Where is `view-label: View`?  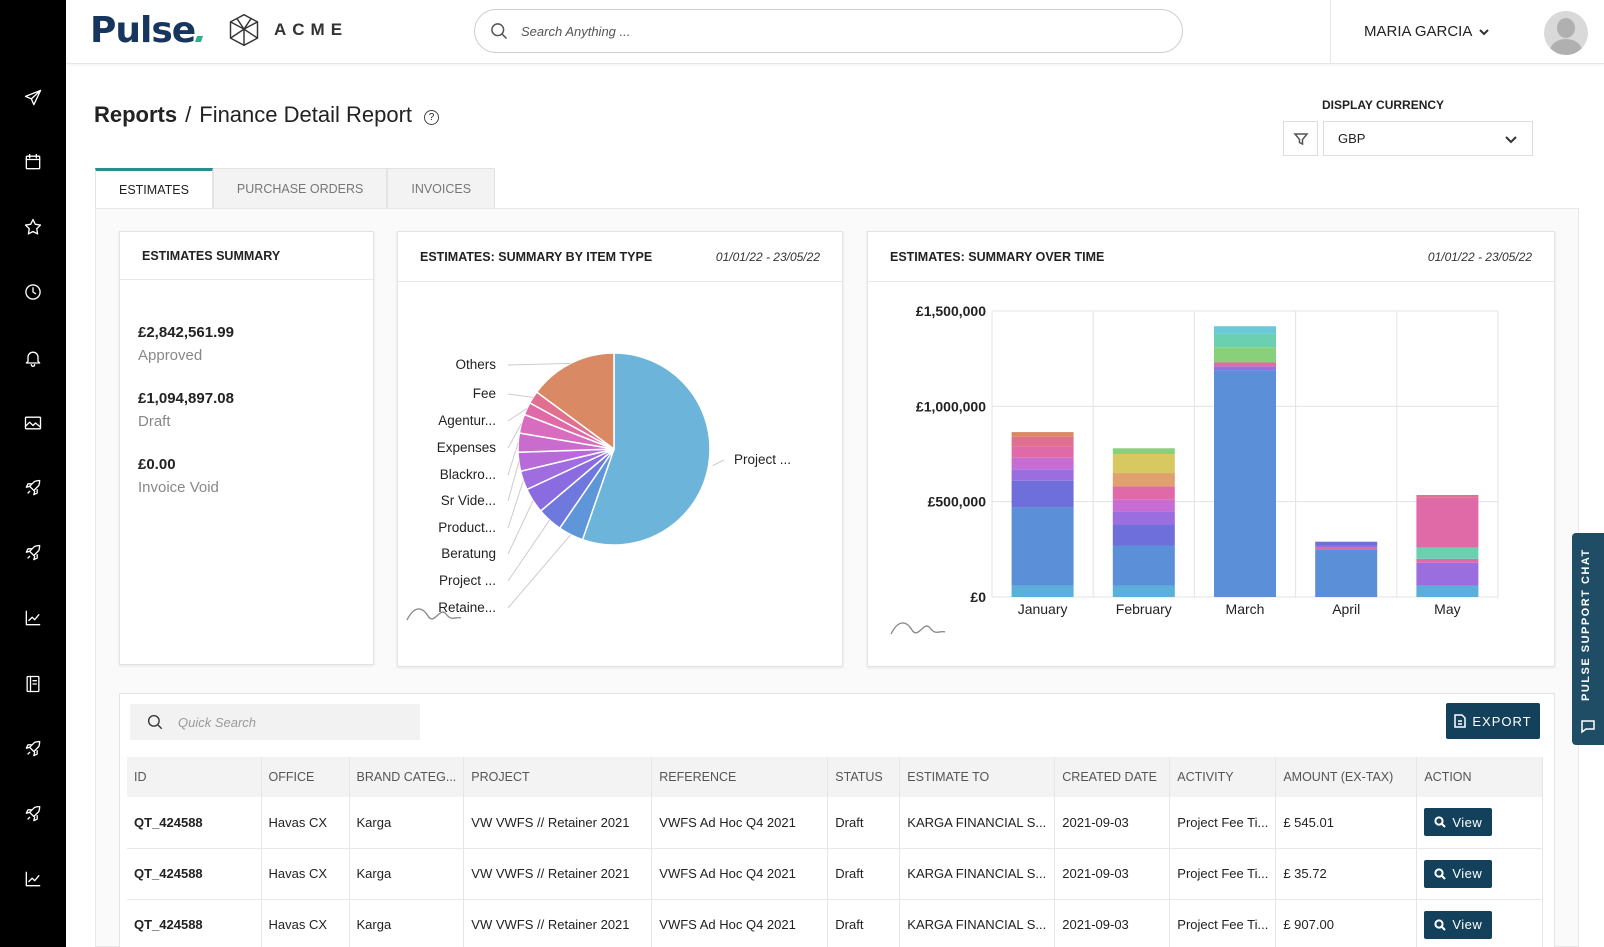
view-label: View is located at coordinates (1467, 873).